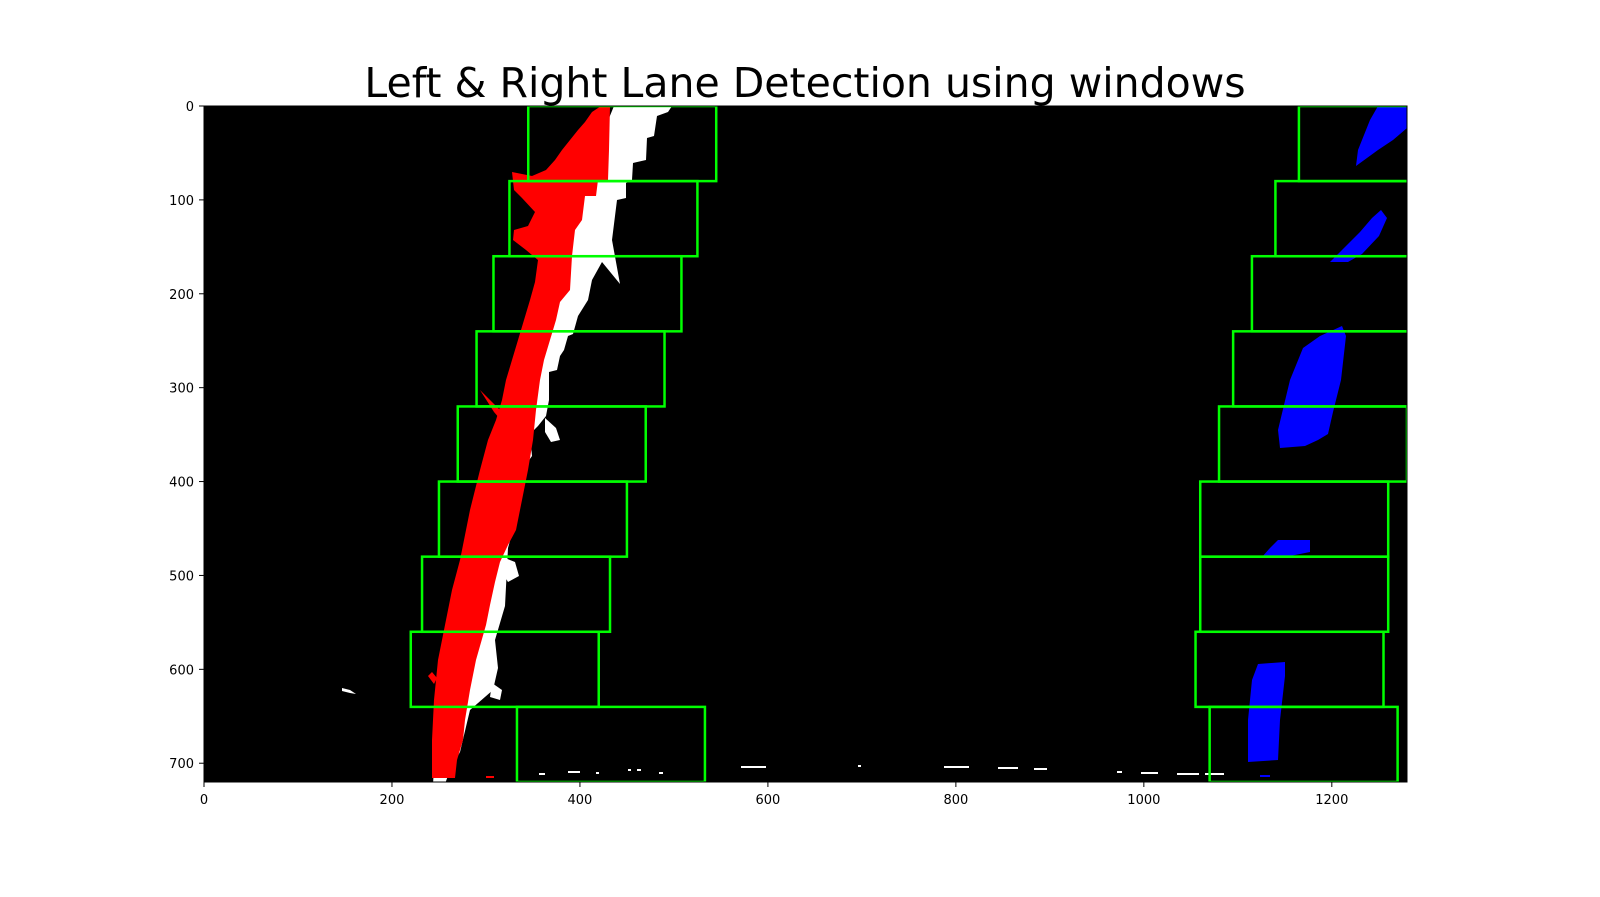 This screenshot has width=1600, height=897. I want to click on left-lane-main, so click(521, 442).